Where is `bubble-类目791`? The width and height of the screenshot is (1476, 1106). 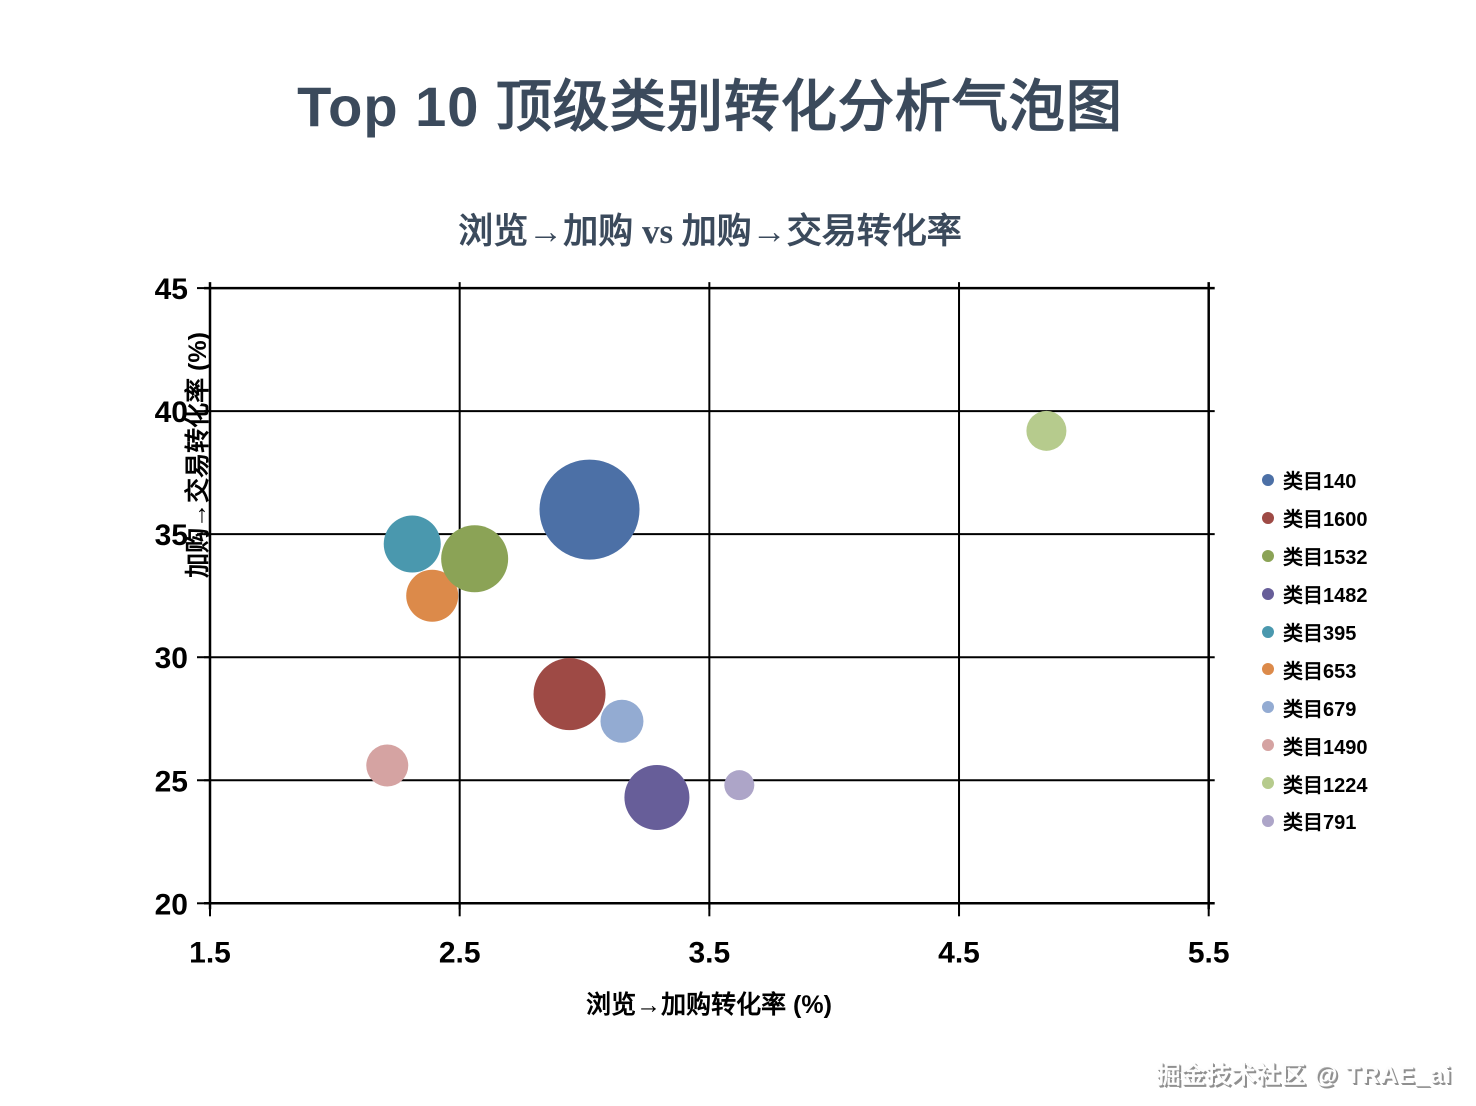 bubble-类目791 is located at coordinates (739, 785).